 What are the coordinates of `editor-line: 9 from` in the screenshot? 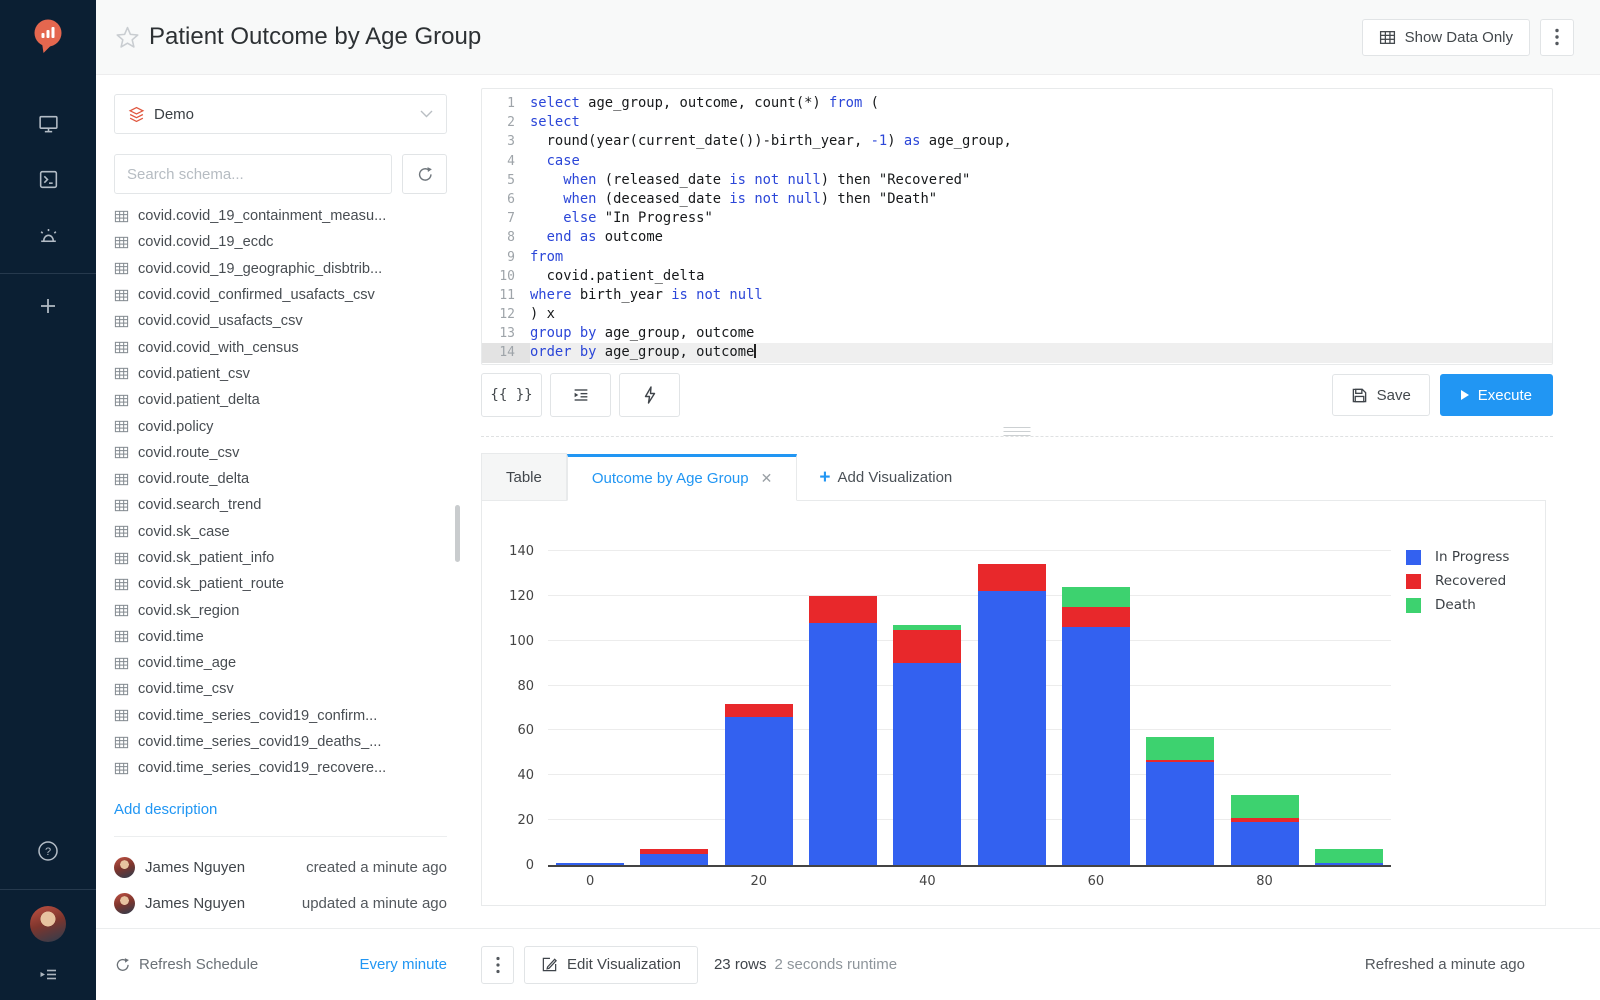 It's located at (1017, 257).